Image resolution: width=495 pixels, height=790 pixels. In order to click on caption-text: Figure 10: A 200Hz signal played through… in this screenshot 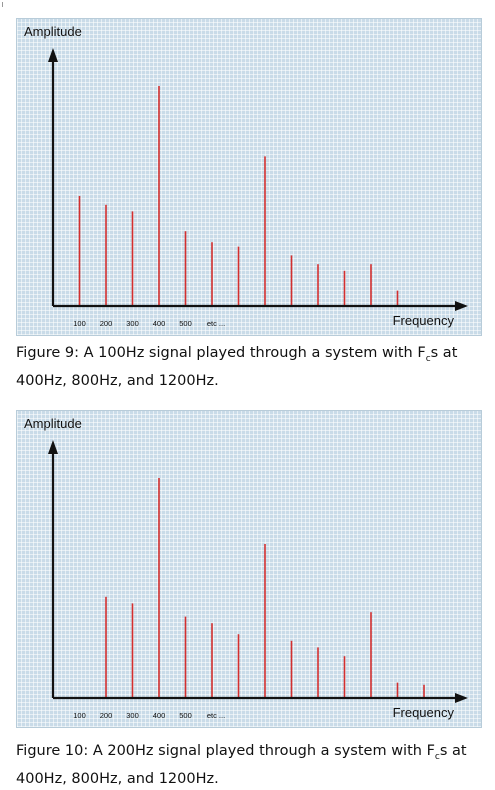, I will do `click(225, 751)`.